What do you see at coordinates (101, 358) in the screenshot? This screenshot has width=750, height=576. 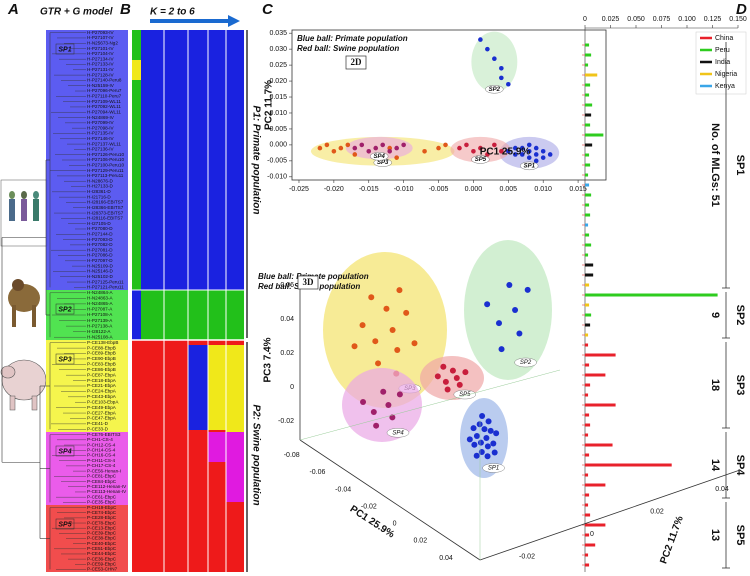 I see `leaf-label: P-CE90-EbpB` at bounding box center [101, 358].